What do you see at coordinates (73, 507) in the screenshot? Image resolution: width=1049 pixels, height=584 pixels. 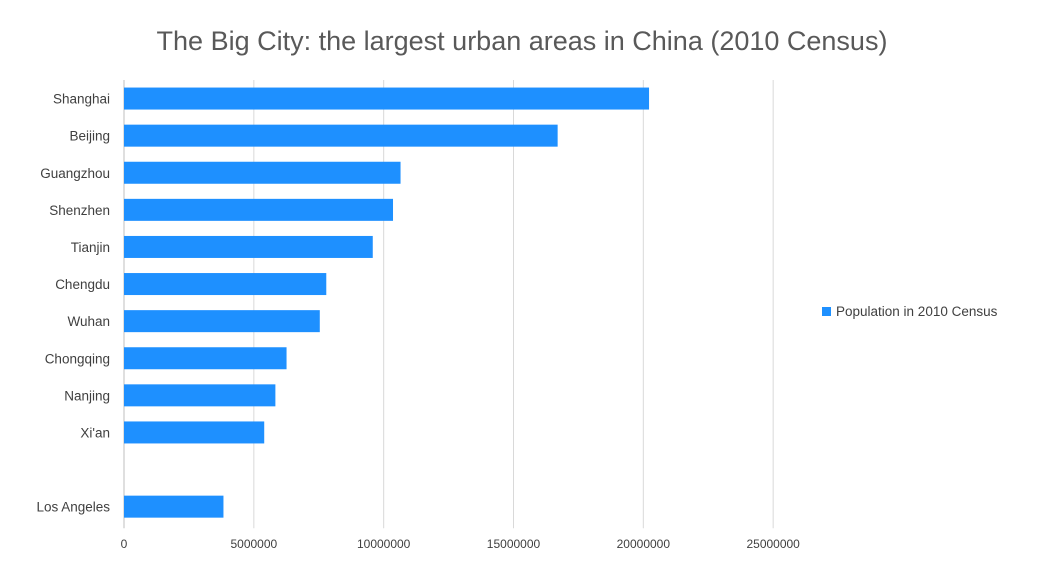 I see `category-label: Los Angeles` at bounding box center [73, 507].